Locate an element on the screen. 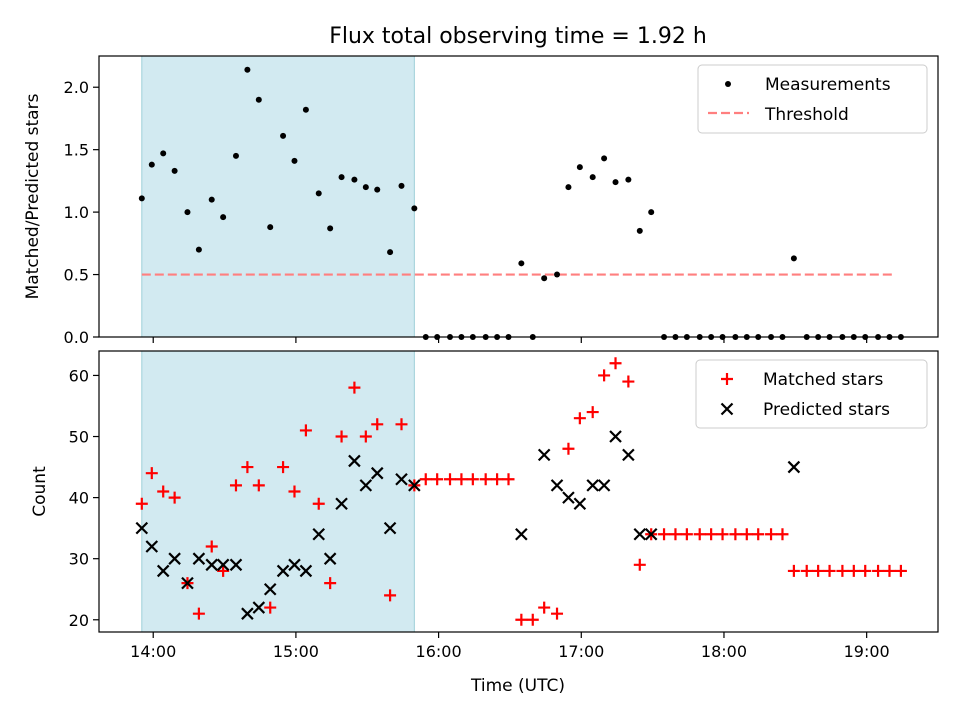  bottom-y-tick-label: 30 is located at coordinates (79, 559).